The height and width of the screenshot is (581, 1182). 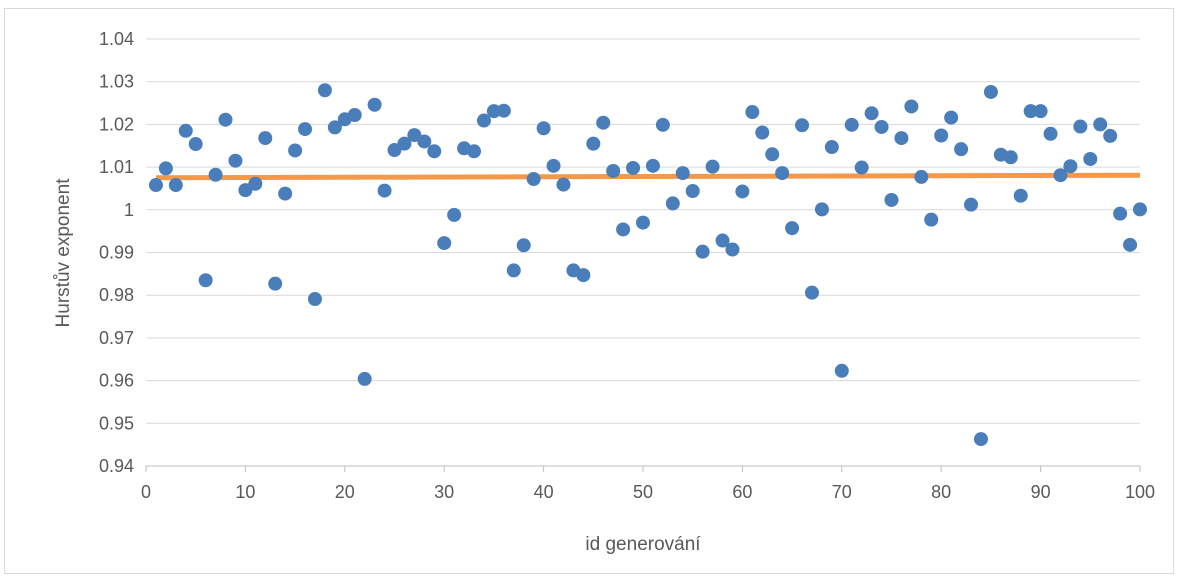 I want to click on trendline-layer, so click(x=648, y=176).